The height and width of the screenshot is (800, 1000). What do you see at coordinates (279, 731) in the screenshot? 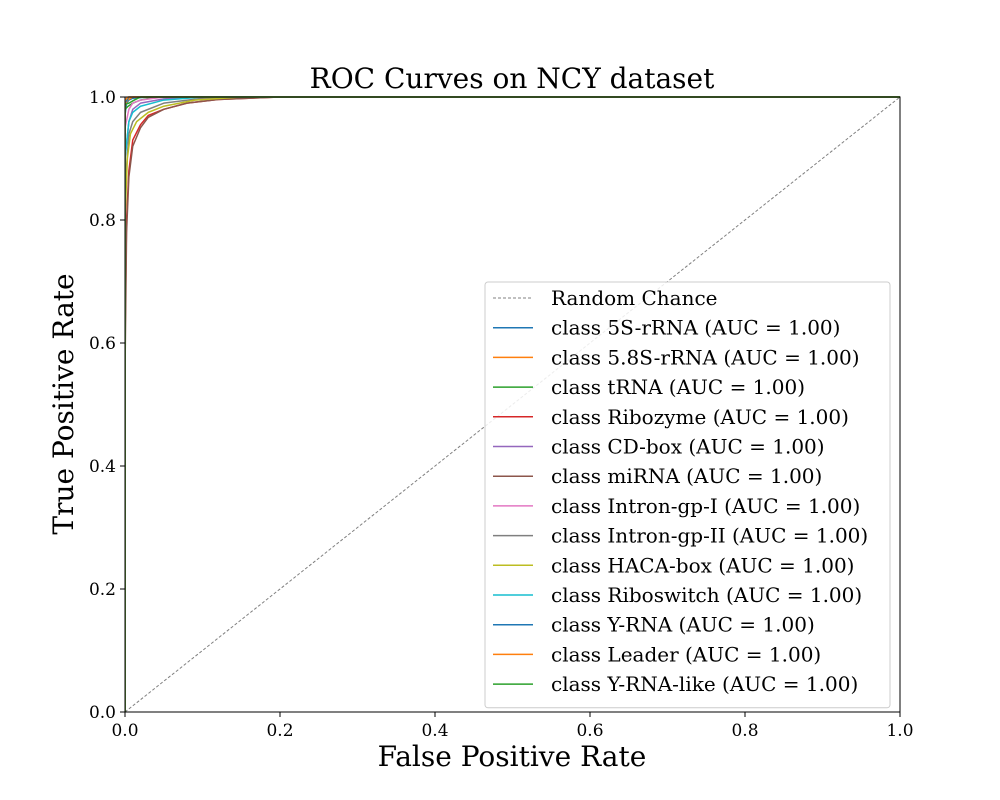
I see `x-tick-label: 0.2` at bounding box center [279, 731].